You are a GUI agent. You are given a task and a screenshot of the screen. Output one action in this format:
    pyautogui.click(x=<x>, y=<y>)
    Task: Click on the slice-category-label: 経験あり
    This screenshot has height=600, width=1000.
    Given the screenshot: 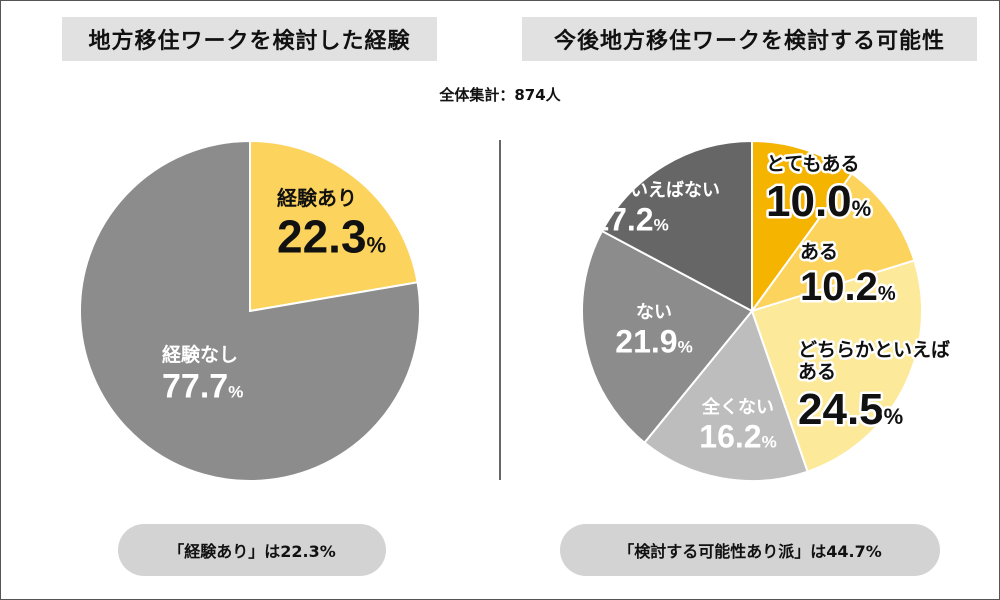 What is the action you would take?
    pyautogui.click(x=317, y=198)
    